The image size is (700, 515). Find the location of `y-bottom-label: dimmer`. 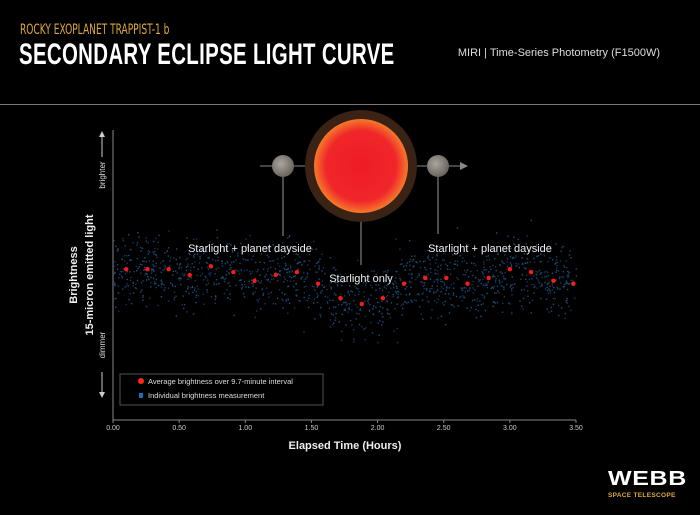

y-bottom-label: dimmer is located at coordinates (102, 344).